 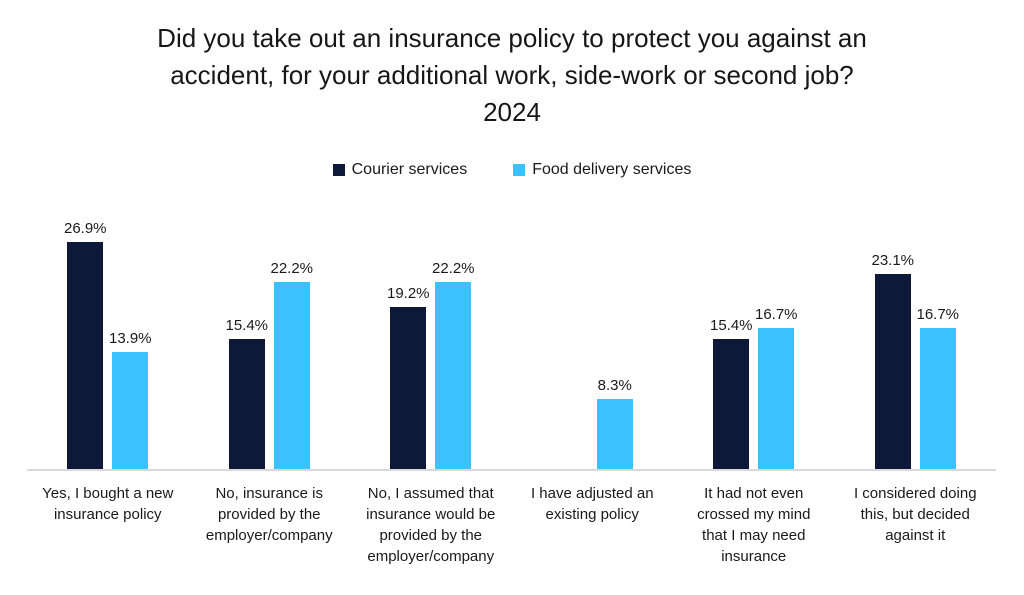 What do you see at coordinates (108, 504) in the screenshot?
I see `category-label-1: Yes, I bought a new insurance policy` at bounding box center [108, 504].